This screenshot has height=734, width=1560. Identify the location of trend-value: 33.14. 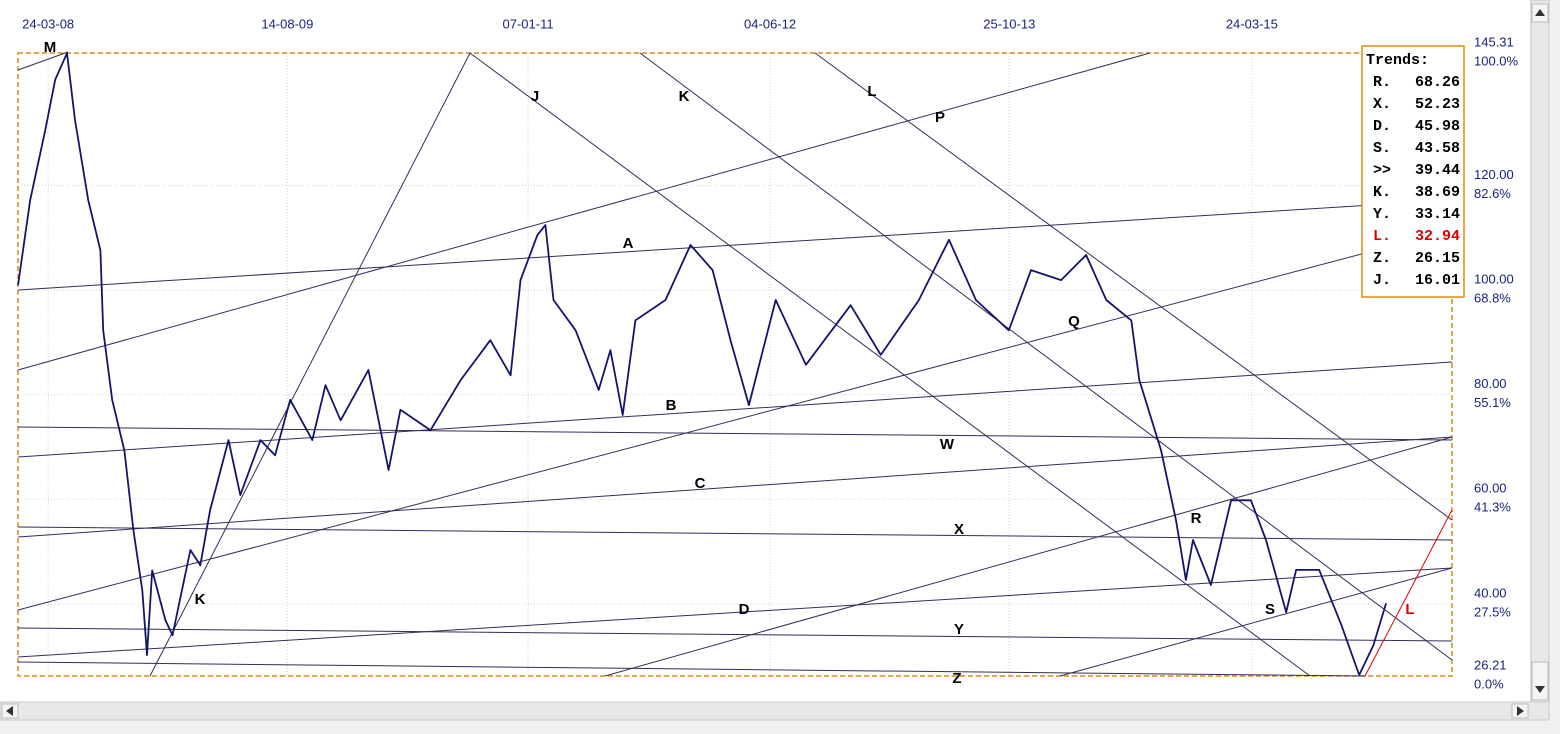
(1437, 214).